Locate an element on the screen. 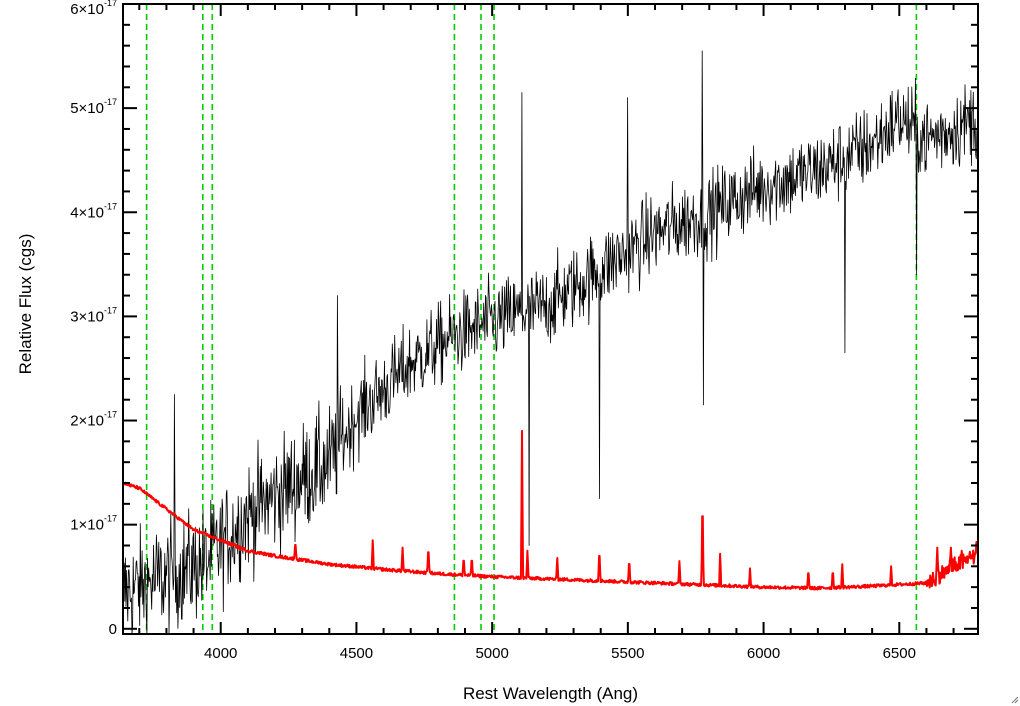 The width and height of the screenshot is (1020, 706). y-tick-label: 3×10⁻¹⁷ is located at coordinates (93, 315).